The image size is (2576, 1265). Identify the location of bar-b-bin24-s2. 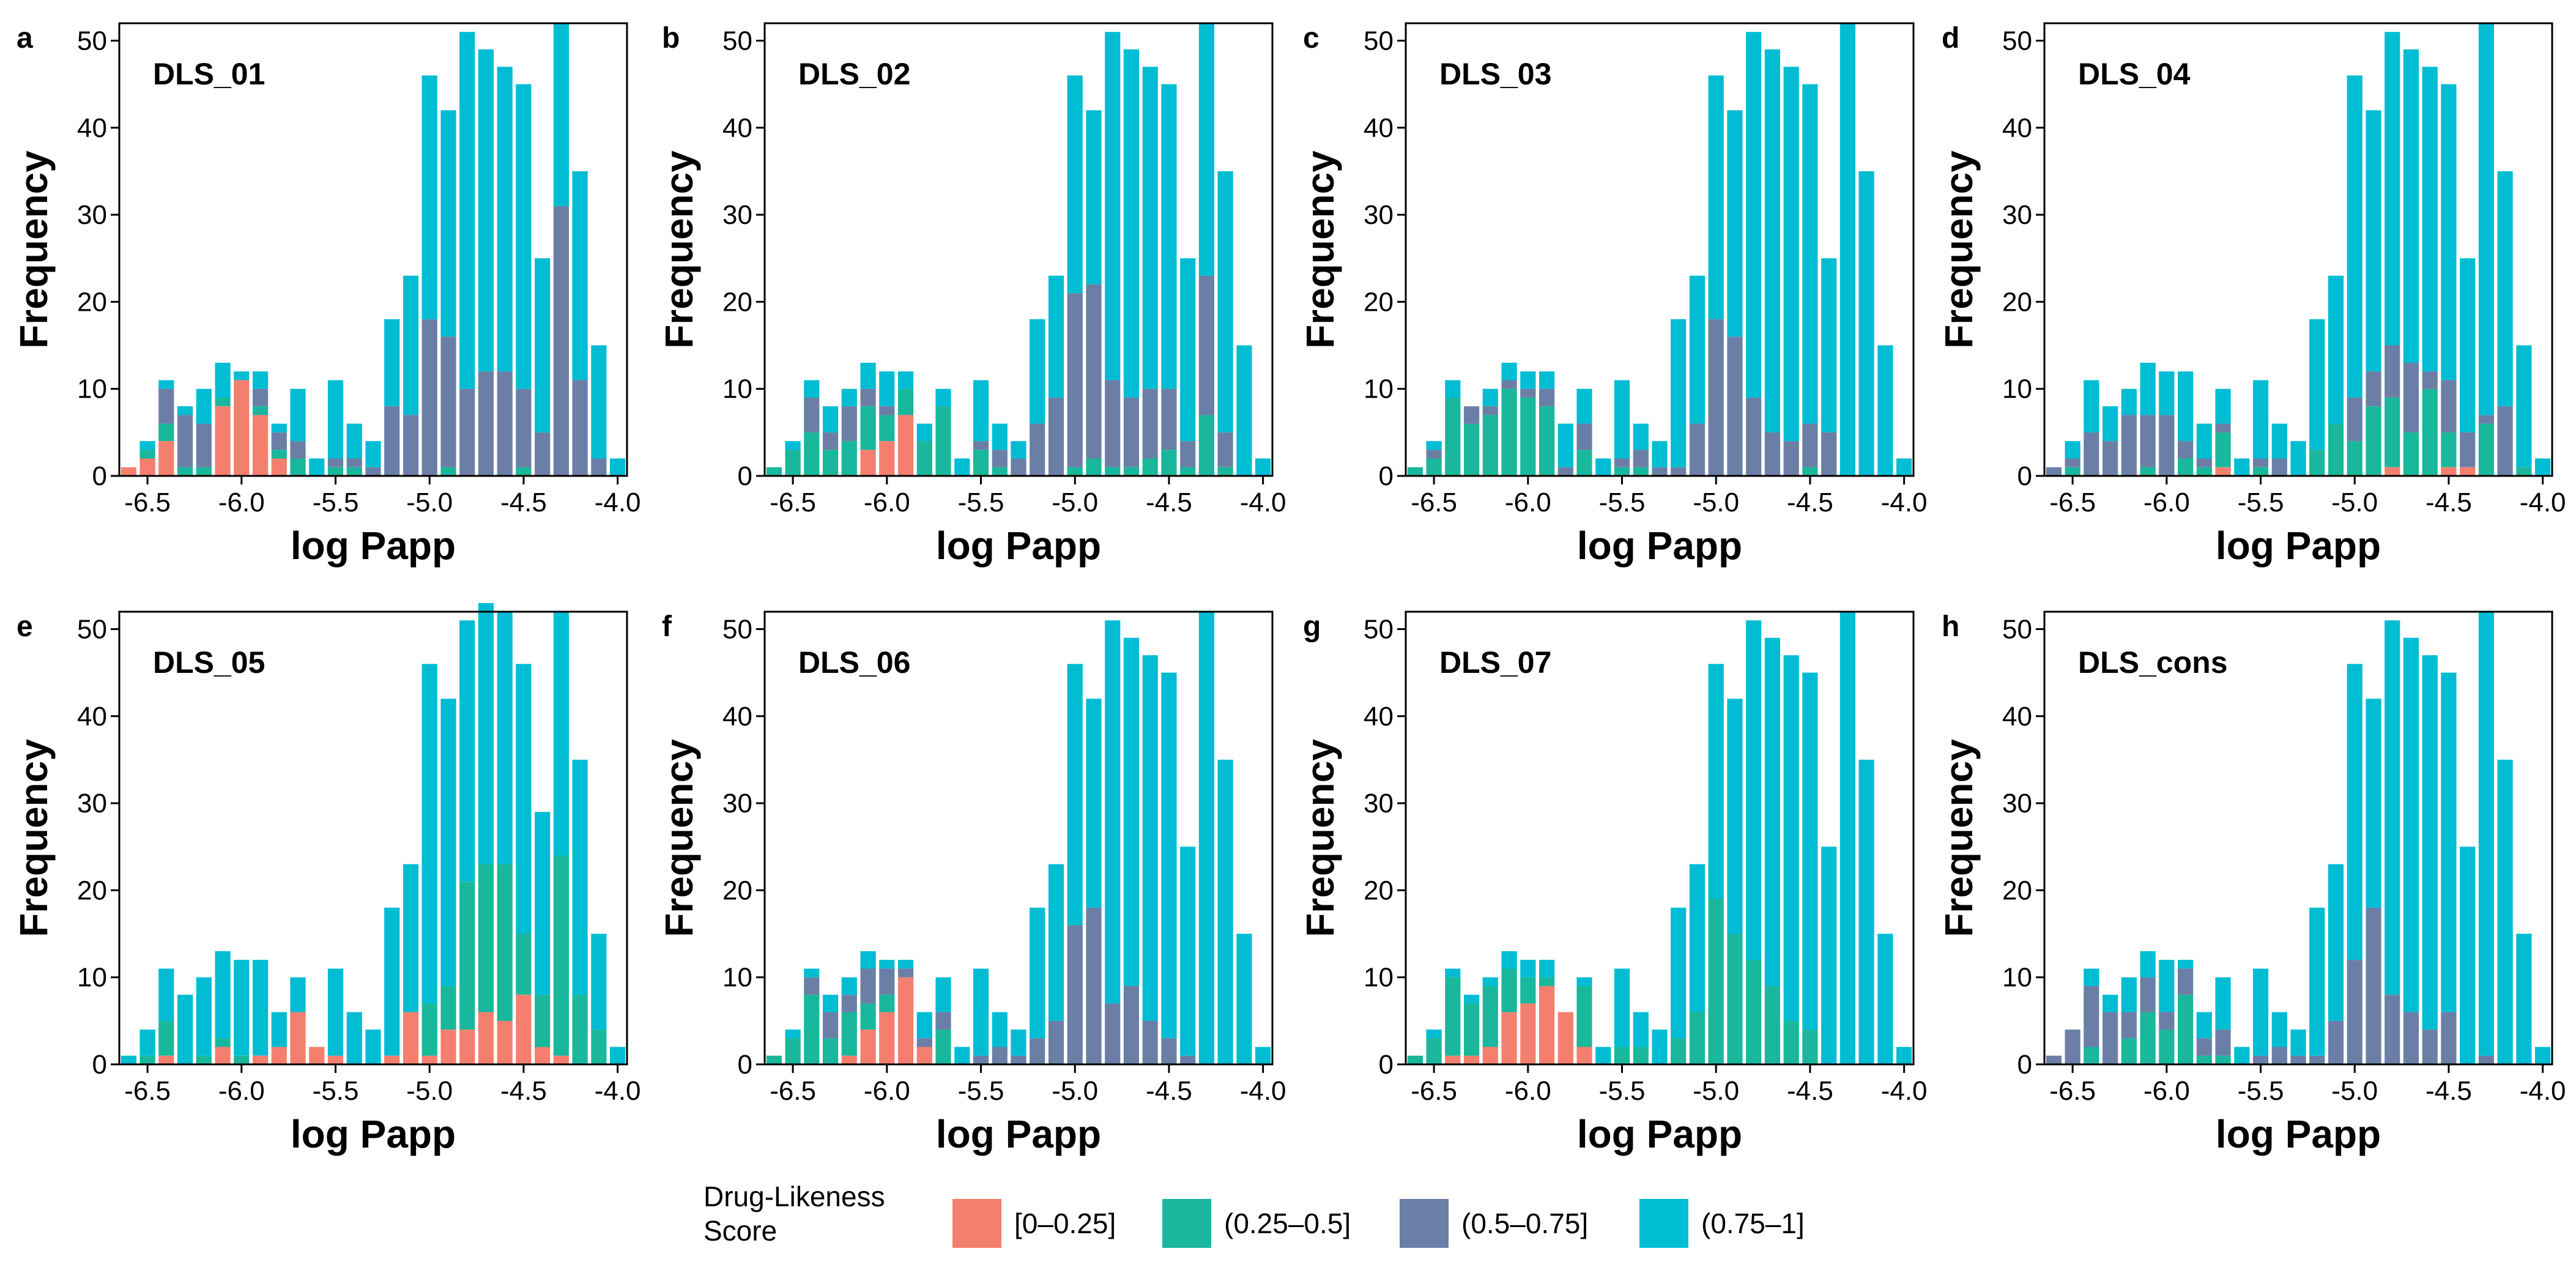
(1225, 449).